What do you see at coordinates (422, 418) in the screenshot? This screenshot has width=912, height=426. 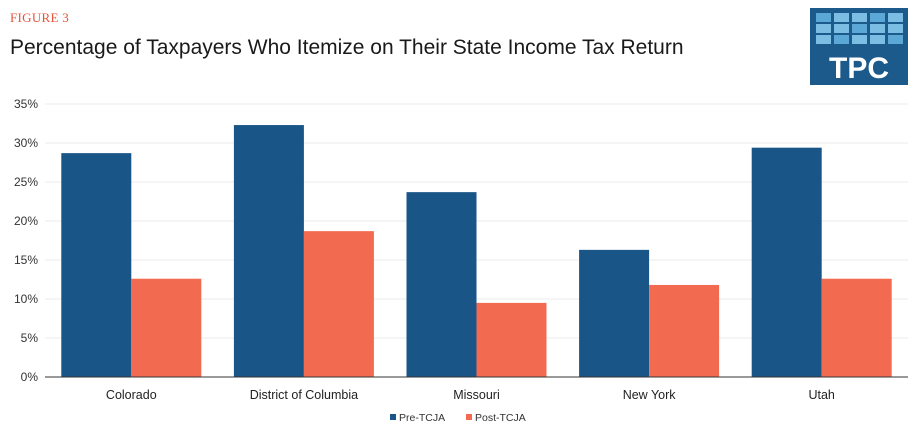 I see `legend-label: Pre-TCJA` at bounding box center [422, 418].